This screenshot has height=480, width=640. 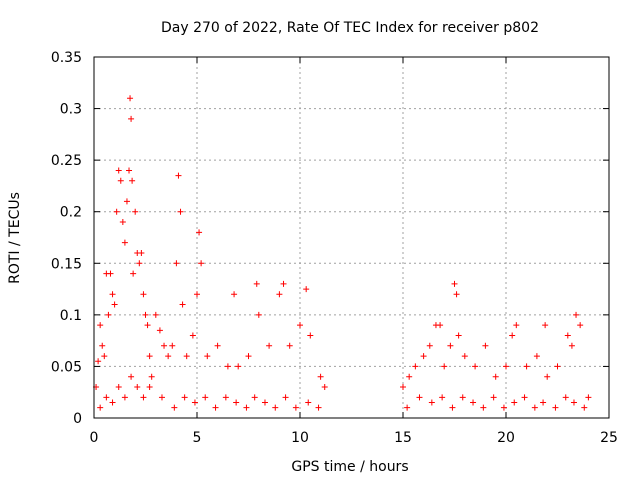 What do you see at coordinates (354, 438) in the screenshot?
I see `x-tick-labels: 0 5 10 15 20 25` at bounding box center [354, 438].